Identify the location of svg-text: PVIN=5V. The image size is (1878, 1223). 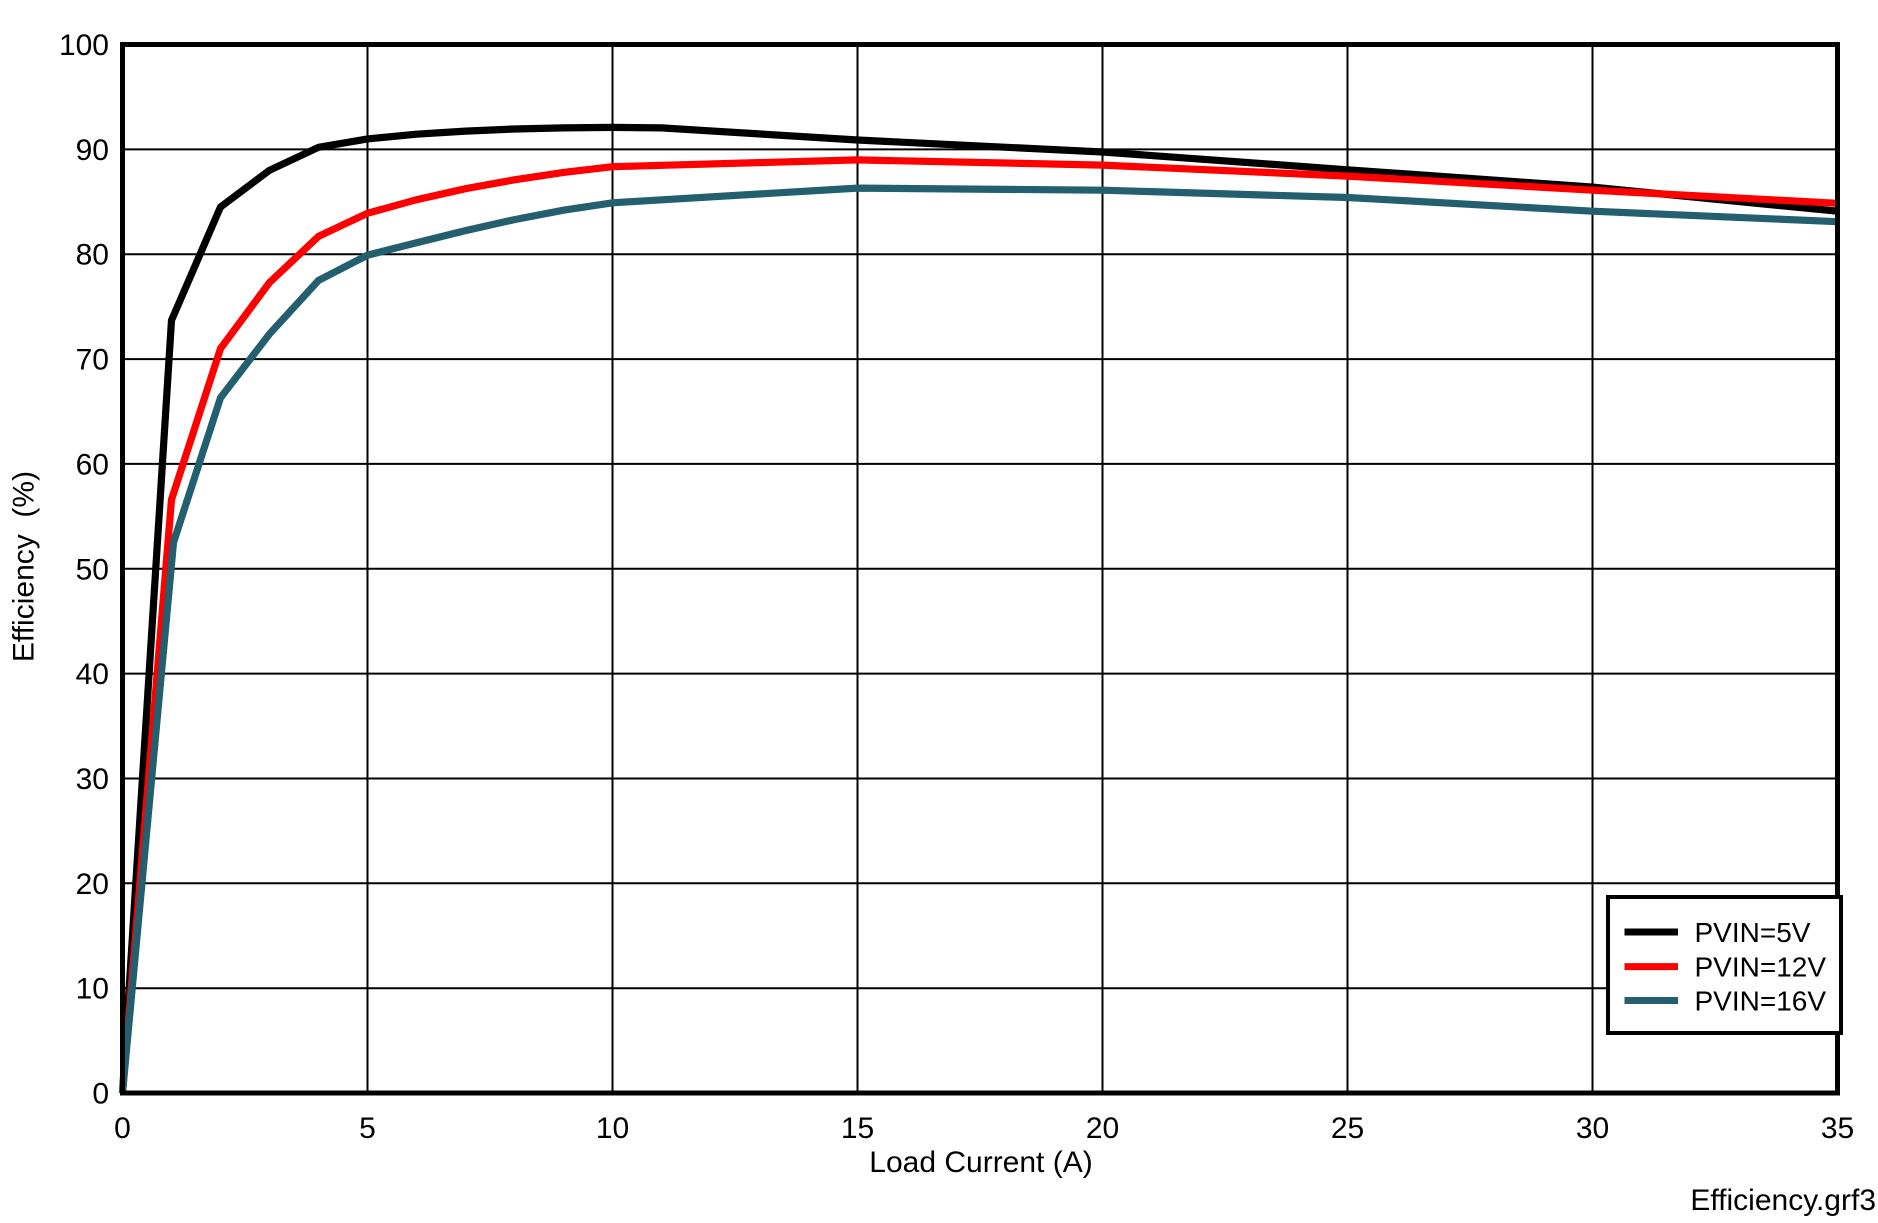
(1753, 932).